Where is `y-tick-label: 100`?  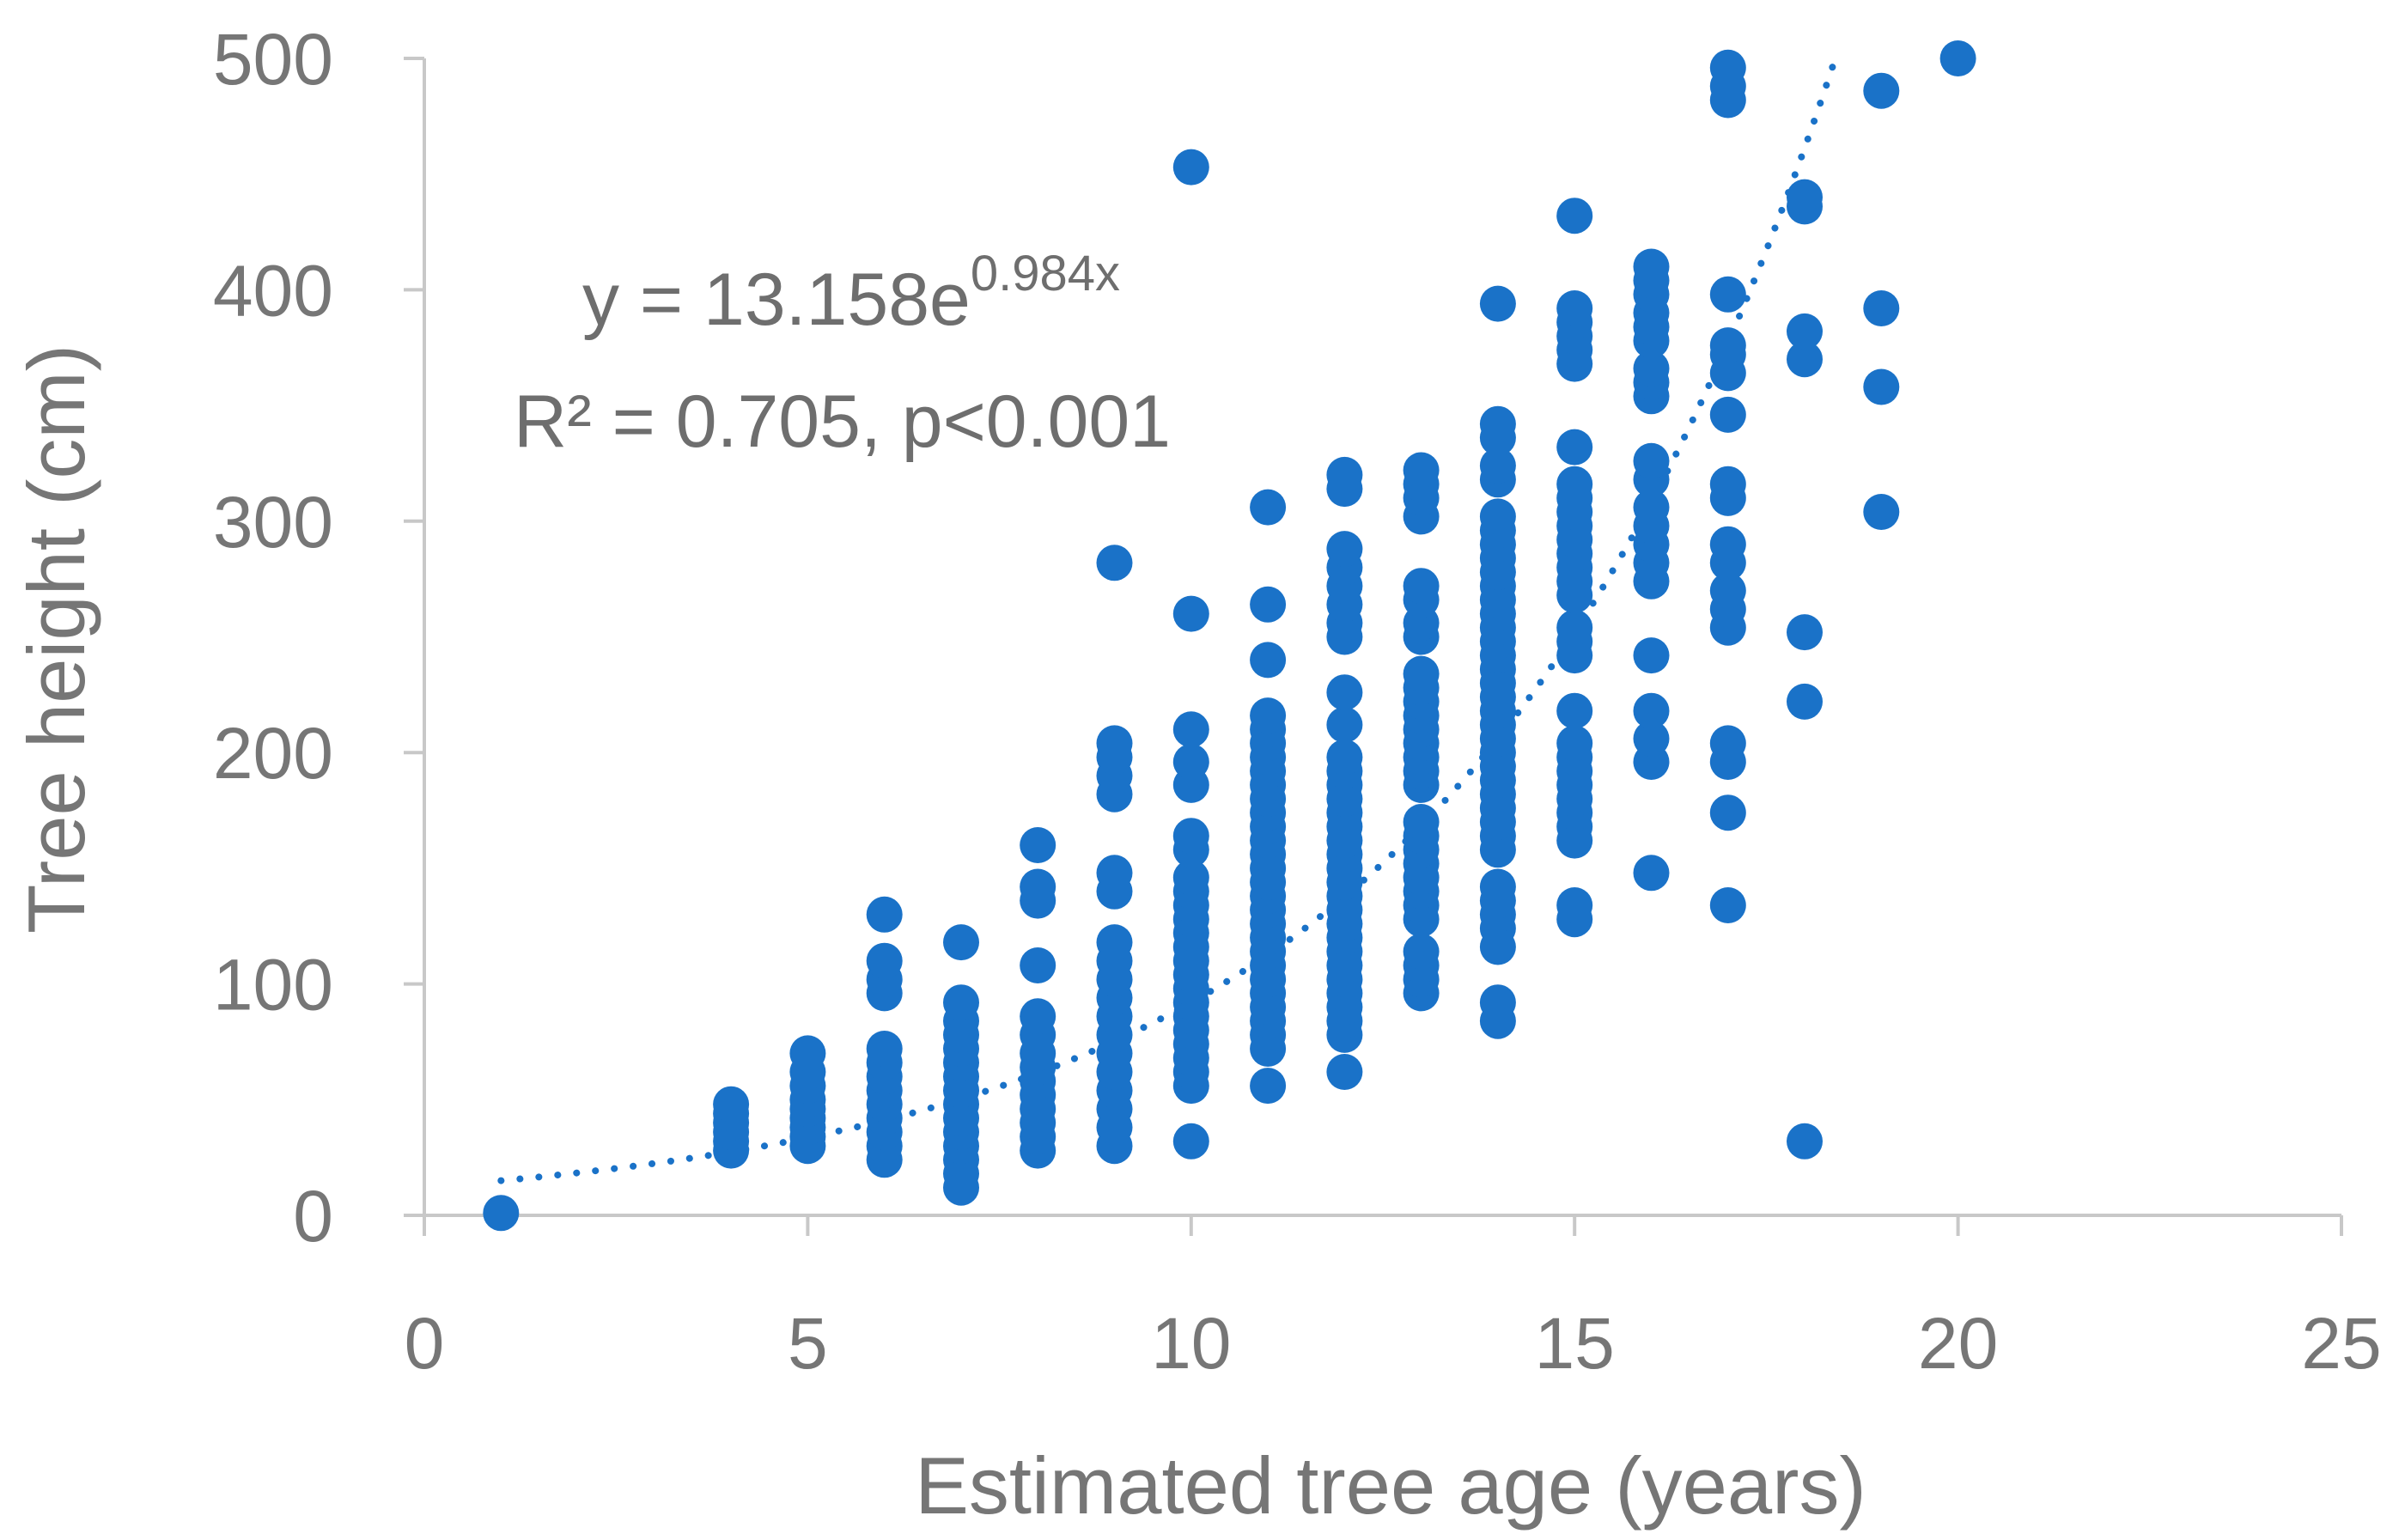
y-tick-label: 100 is located at coordinates (273, 986).